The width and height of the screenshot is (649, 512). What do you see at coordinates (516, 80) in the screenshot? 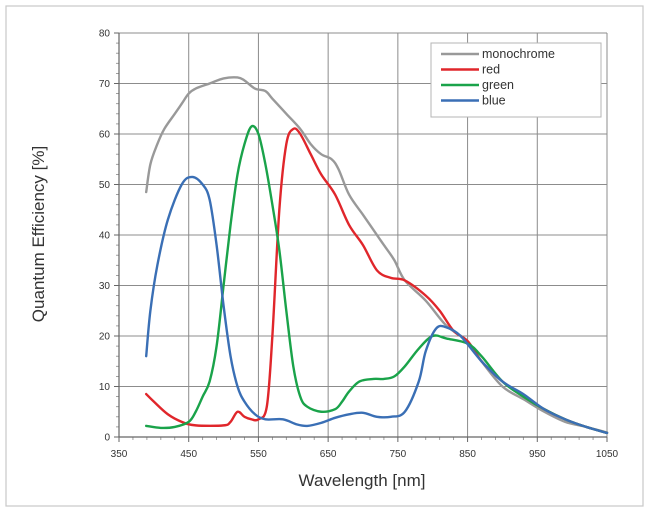
I see `legend-box` at bounding box center [516, 80].